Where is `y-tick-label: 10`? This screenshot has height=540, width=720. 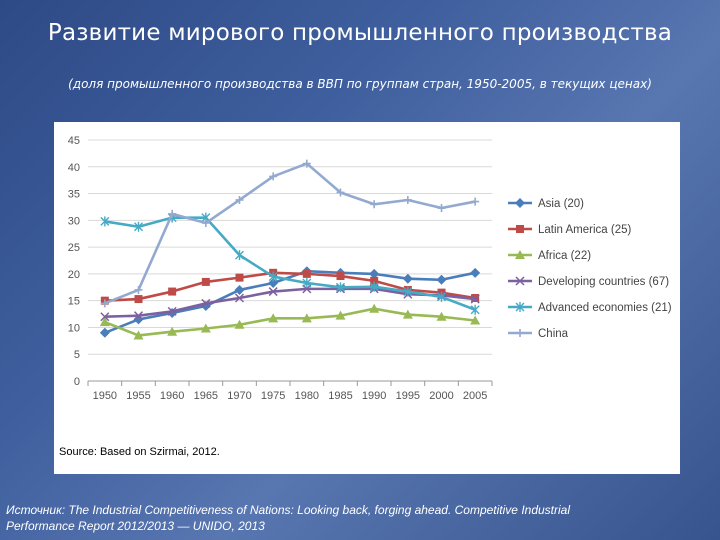
y-tick-label: 10 is located at coordinates (74, 328).